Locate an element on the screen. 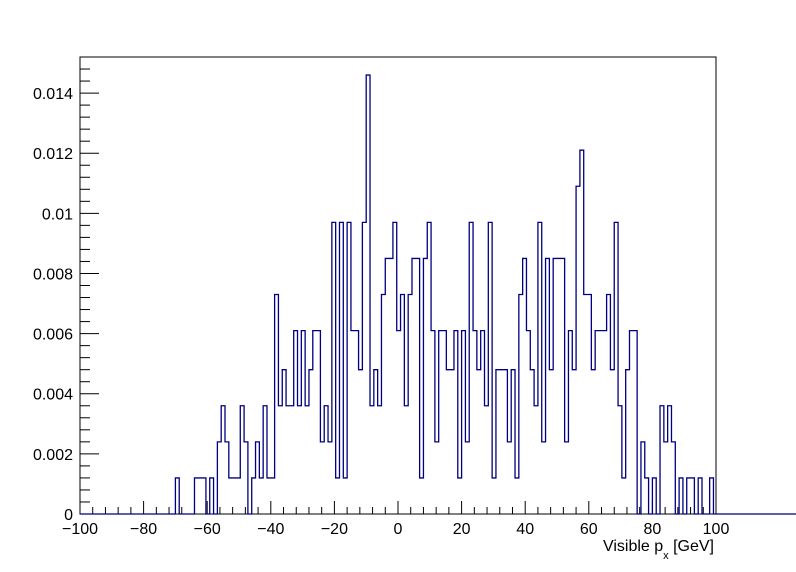  x-tick-label: −100 is located at coordinates (80, 529).